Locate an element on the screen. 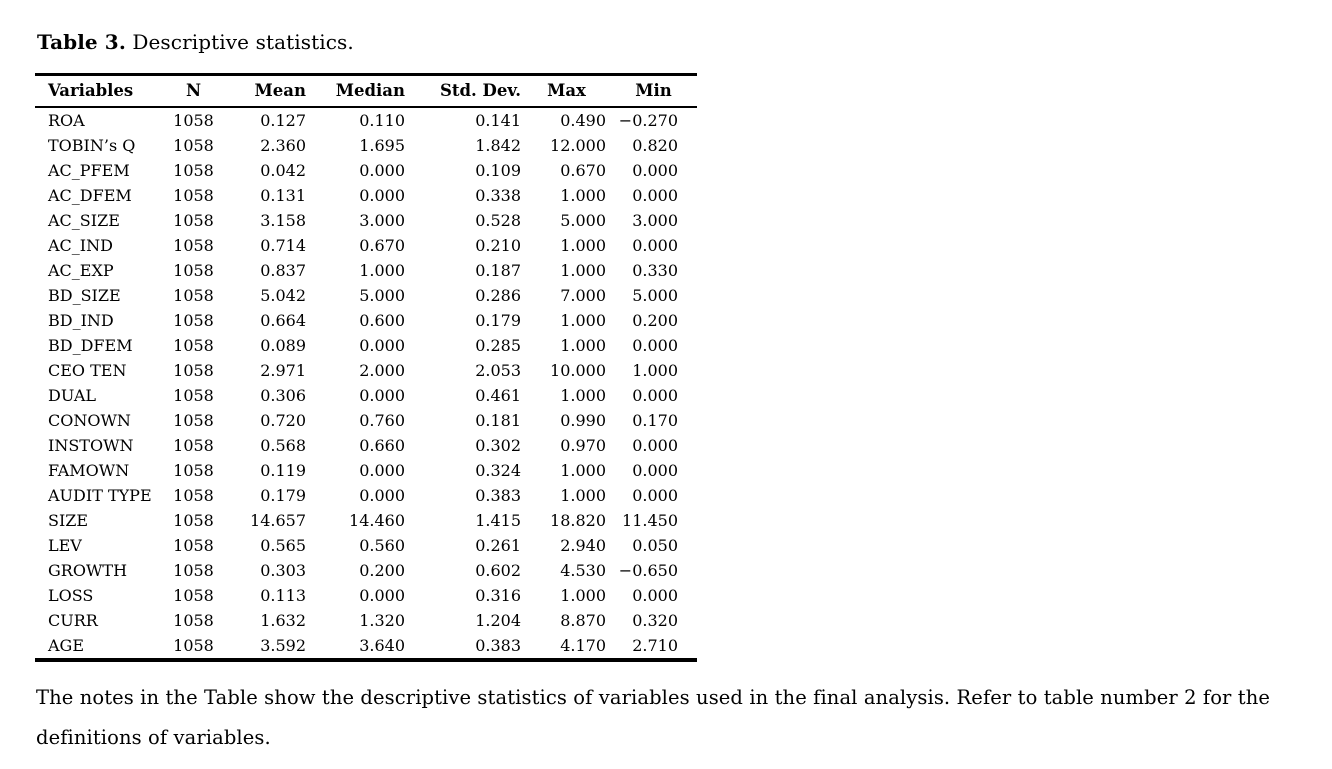 The image size is (1332, 769). variable-cell: INSTOWN is located at coordinates (91, 445).